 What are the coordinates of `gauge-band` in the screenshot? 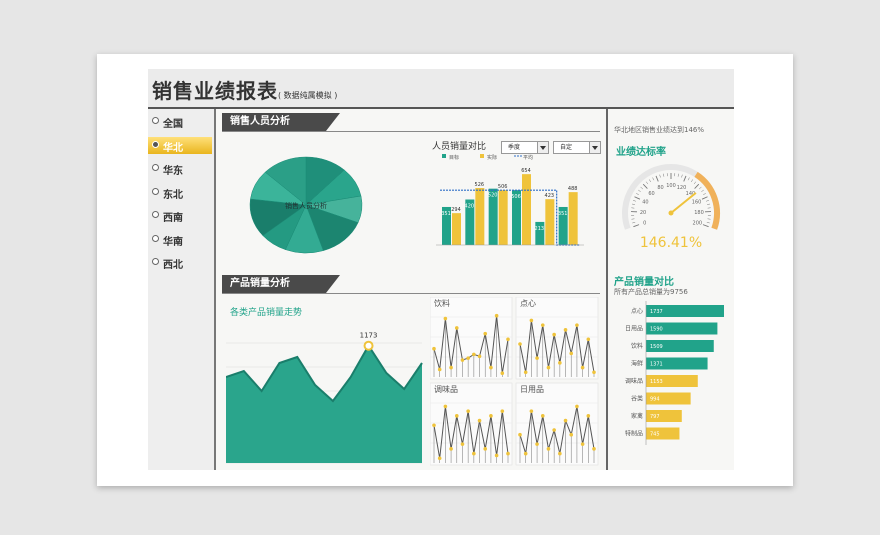 It's located at (707, 200).